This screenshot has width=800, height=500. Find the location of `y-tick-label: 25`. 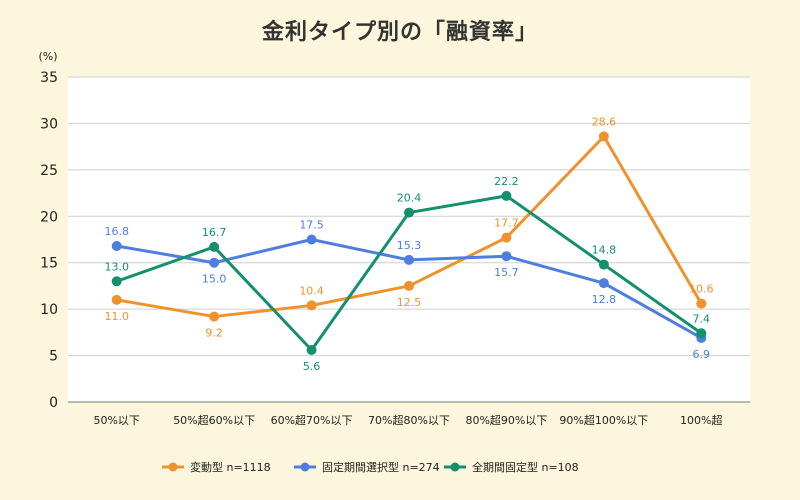

y-tick-label: 25 is located at coordinates (49, 171).